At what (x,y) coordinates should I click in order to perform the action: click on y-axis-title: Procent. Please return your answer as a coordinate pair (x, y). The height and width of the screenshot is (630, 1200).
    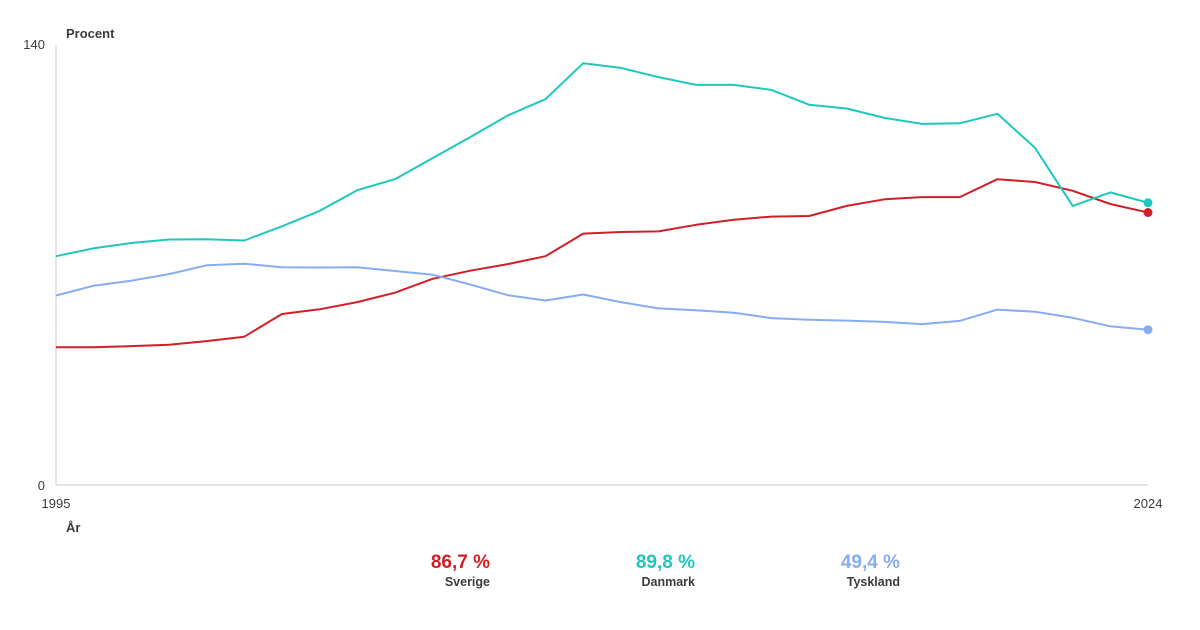
    Looking at the image, I should click on (90, 33).